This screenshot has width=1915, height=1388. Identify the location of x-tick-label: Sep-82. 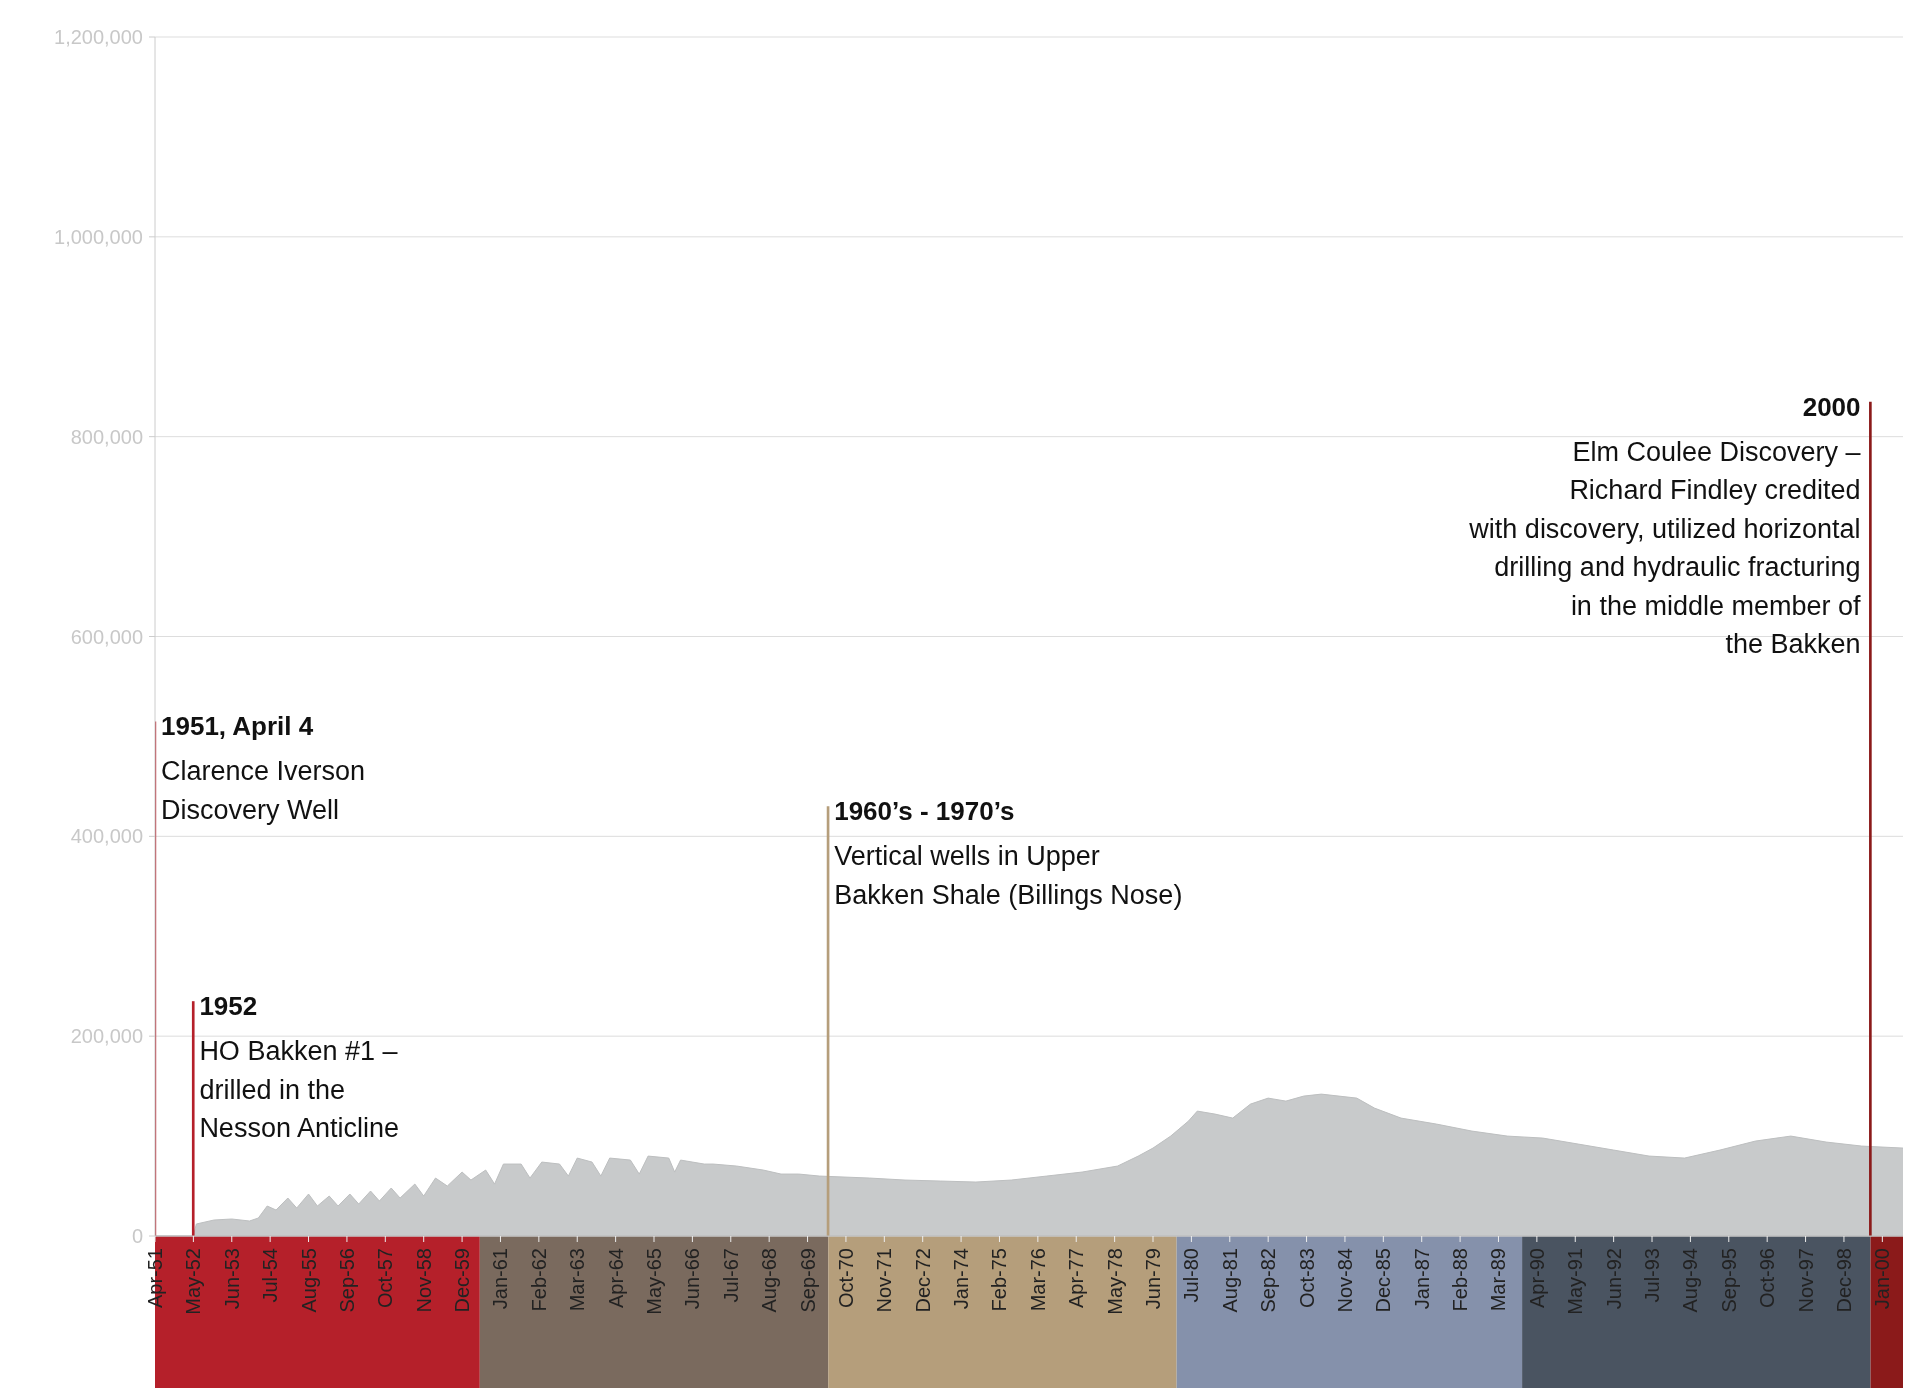
(1268, 1280).